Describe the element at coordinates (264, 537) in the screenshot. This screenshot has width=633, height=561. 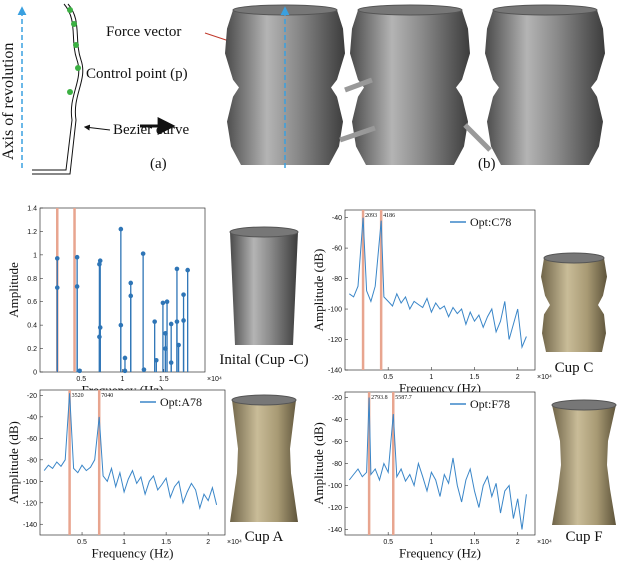
I see `caption: Cup A` at that location.